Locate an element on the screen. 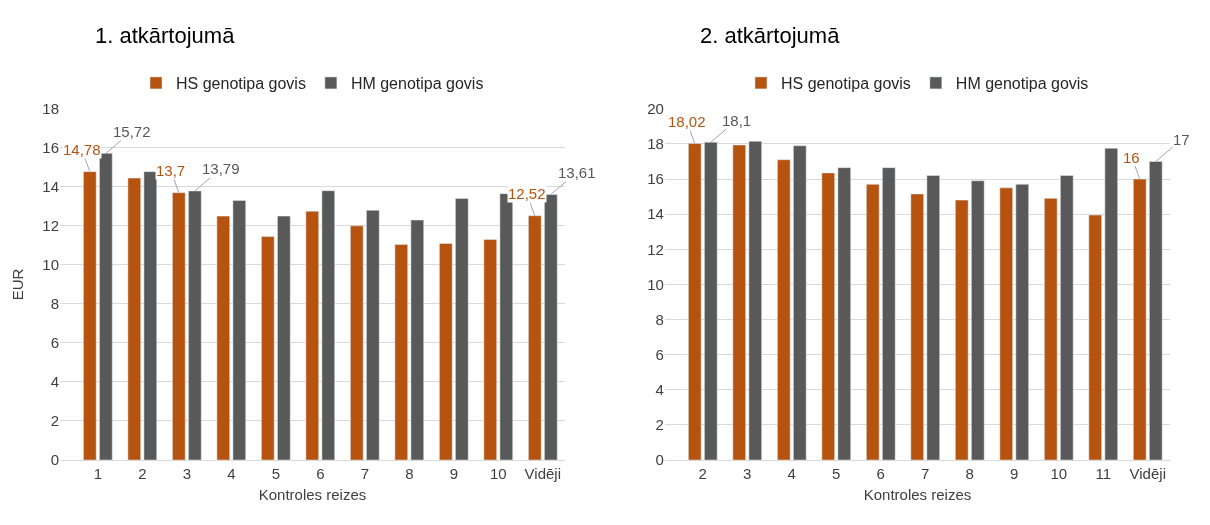  data-label: 13,79 is located at coordinates (221, 168).